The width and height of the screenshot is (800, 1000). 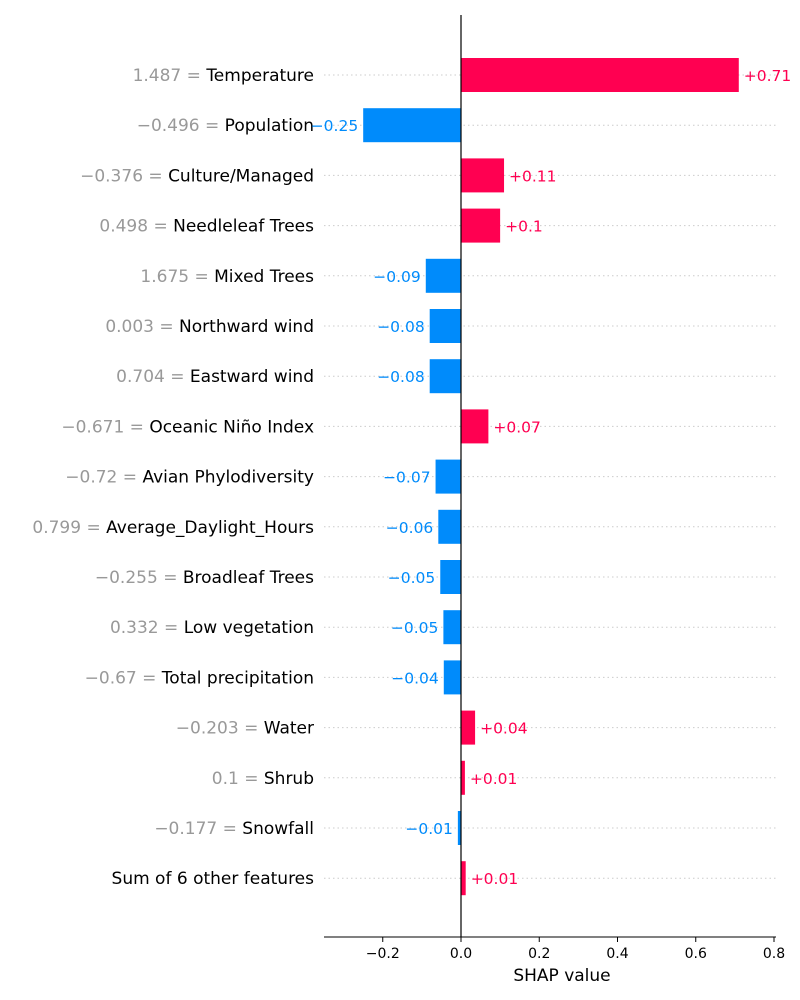 What do you see at coordinates (153, 377) in the screenshot?
I see `feature-value: 0.704 =` at bounding box center [153, 377].